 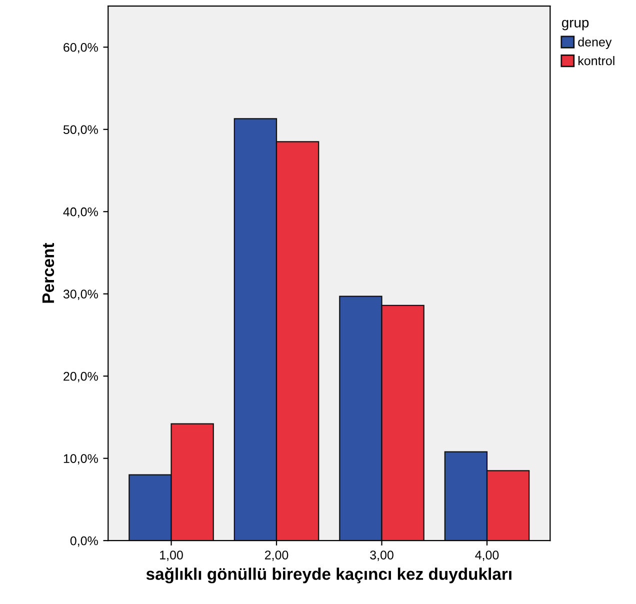 I want to click on y-tick-label: 10,0%, so click(x=81, y=459).